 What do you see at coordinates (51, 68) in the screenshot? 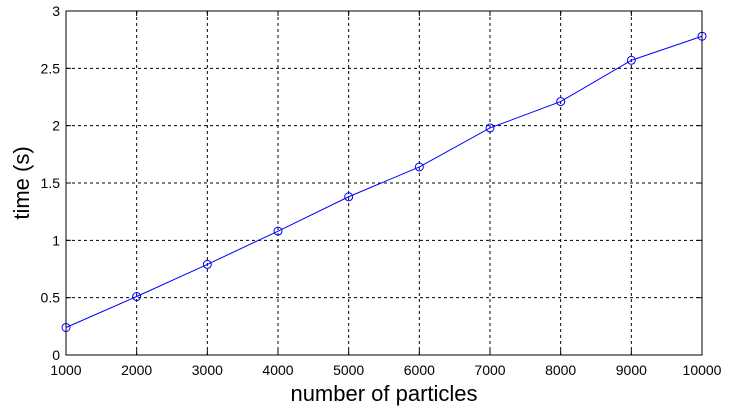
I see `y-tick-label: 2.5` at bounding box center [51, 68].